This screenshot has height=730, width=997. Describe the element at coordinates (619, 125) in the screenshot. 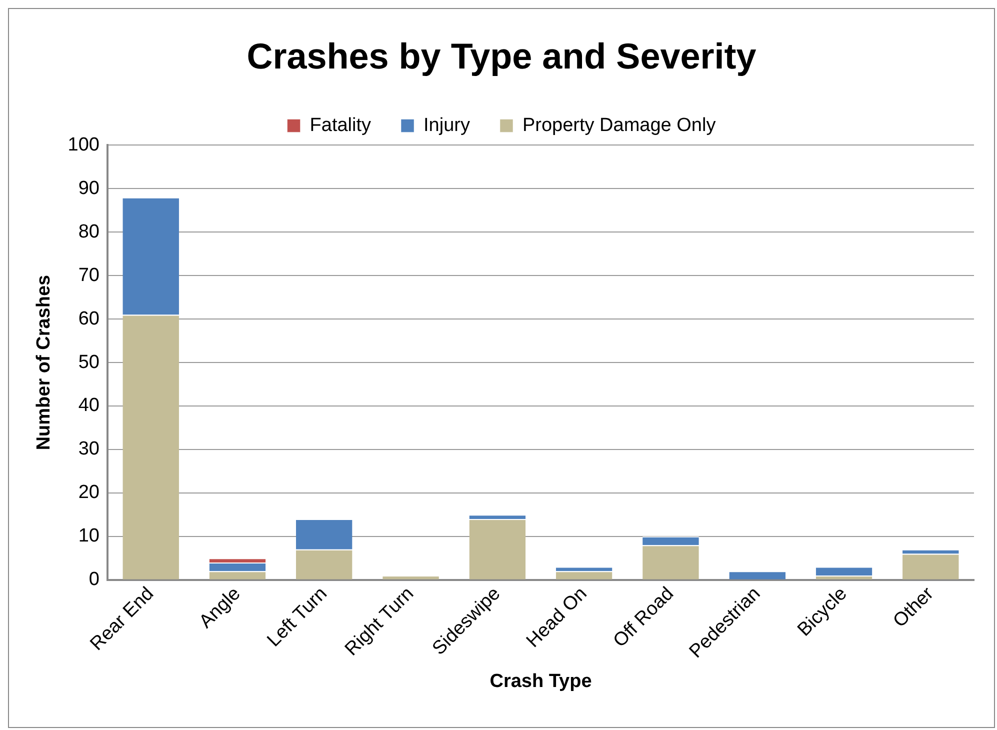

I see `legend-label: Property Damage Only` at that location.